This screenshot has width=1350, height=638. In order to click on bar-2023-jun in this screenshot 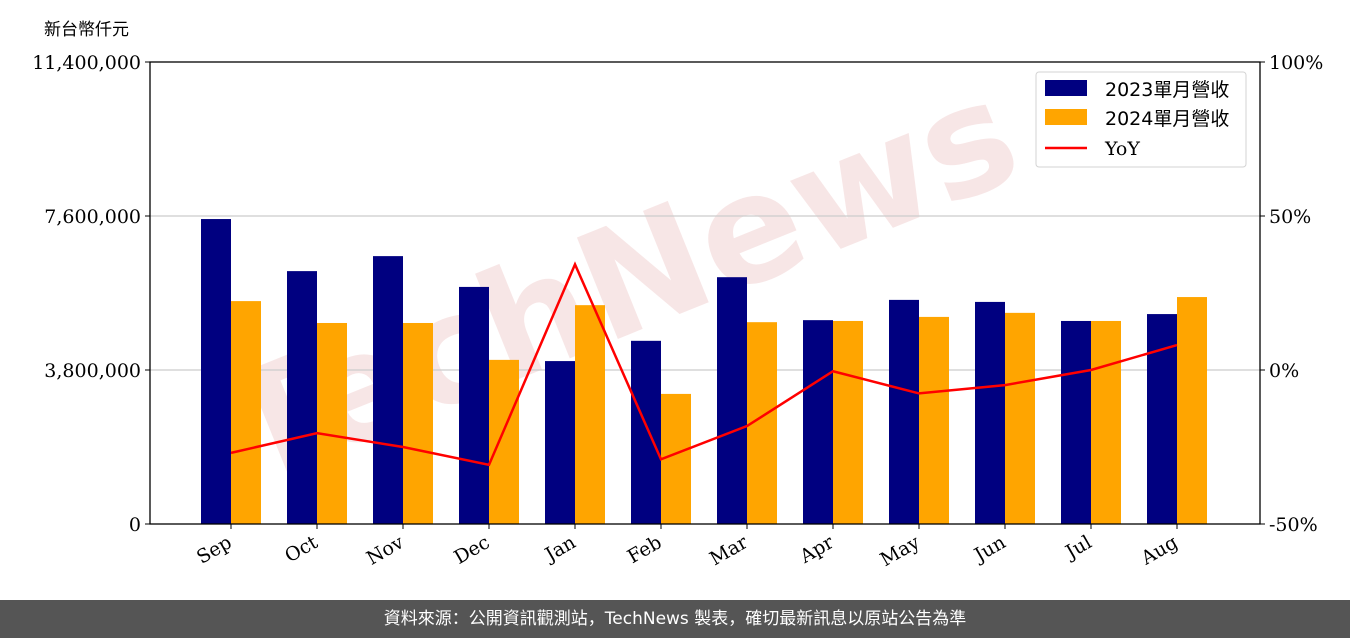, I will do `click(990, 412)`.